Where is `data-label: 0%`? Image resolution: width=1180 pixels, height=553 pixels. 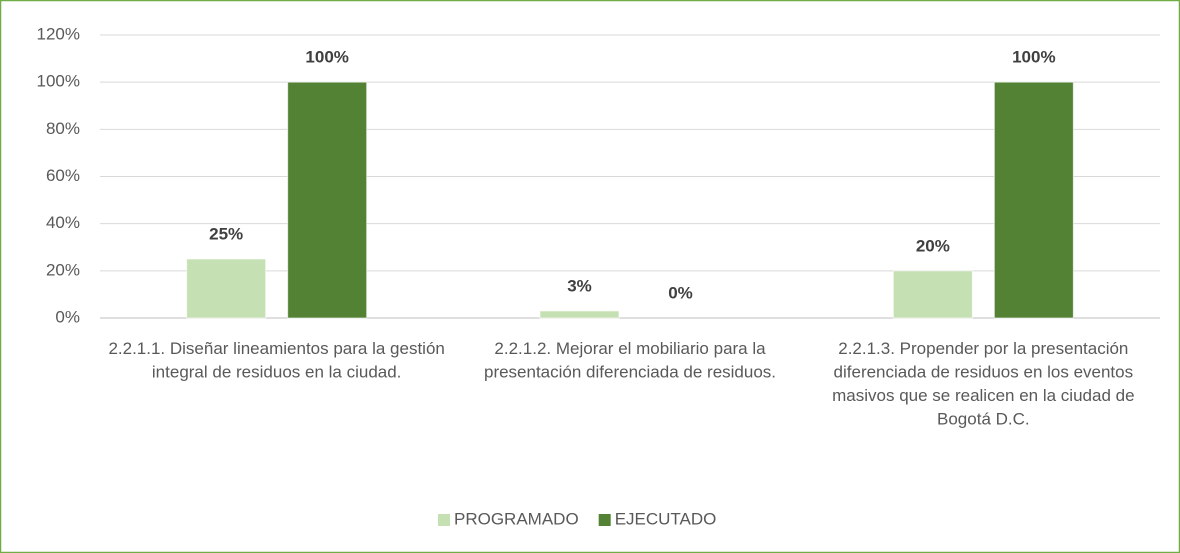
data-label: 0% is located at coordinates (680, 292).